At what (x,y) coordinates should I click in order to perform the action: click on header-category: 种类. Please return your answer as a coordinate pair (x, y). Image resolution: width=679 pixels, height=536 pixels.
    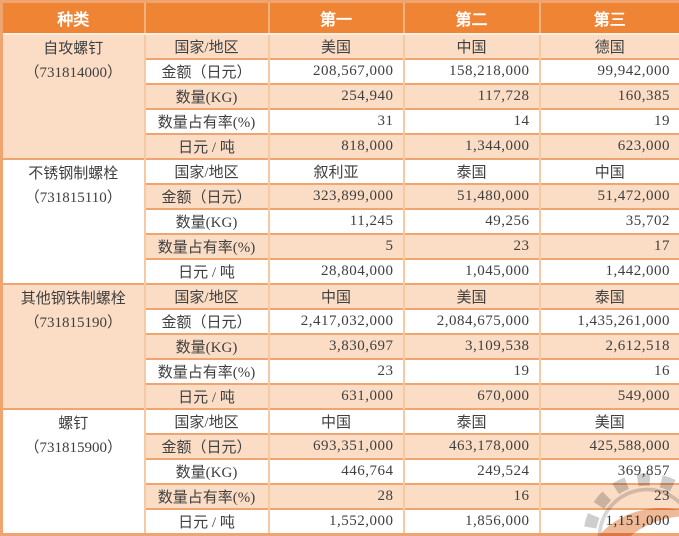
    Looking at the image, I should click on (72, 18).